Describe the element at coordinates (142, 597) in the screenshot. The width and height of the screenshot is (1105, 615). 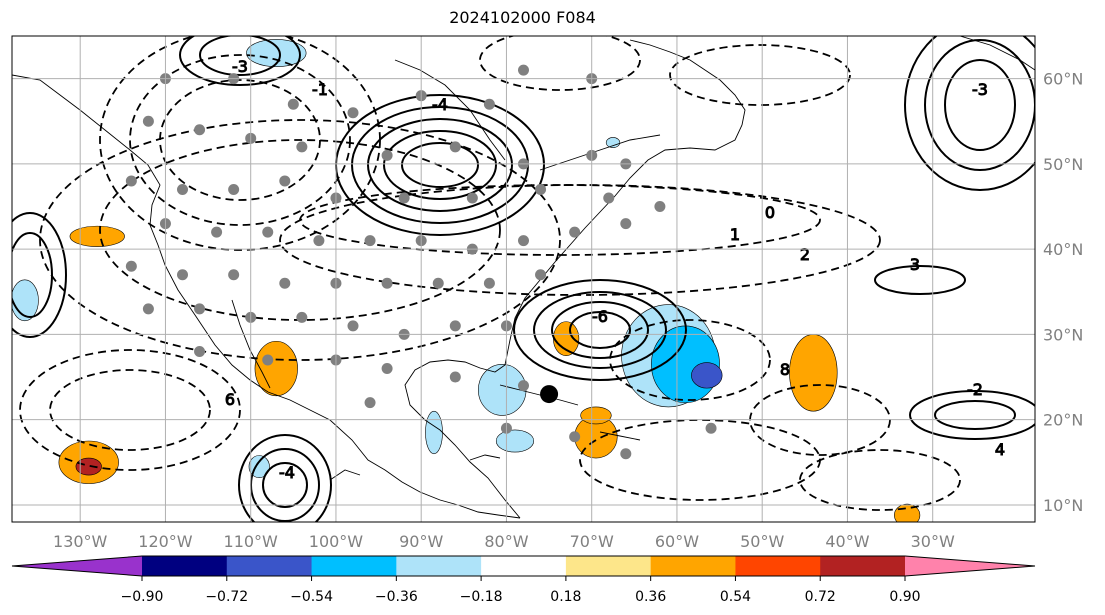
I see `colorbar-tick-label: −0.90` at that location.